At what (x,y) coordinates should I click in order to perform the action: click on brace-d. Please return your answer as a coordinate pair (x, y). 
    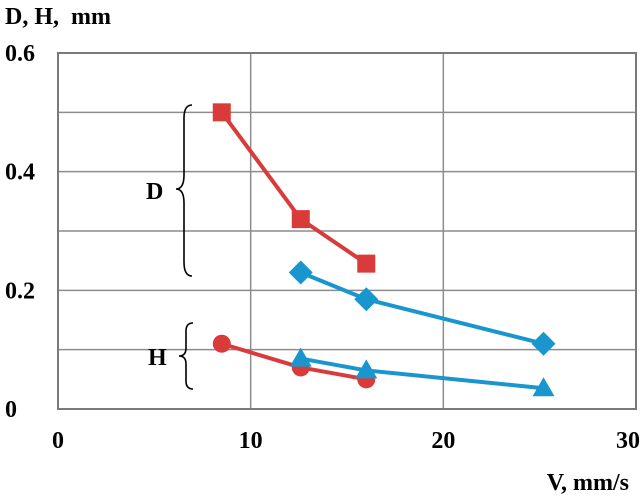
    Looking at the image, I should click on (184, 190).